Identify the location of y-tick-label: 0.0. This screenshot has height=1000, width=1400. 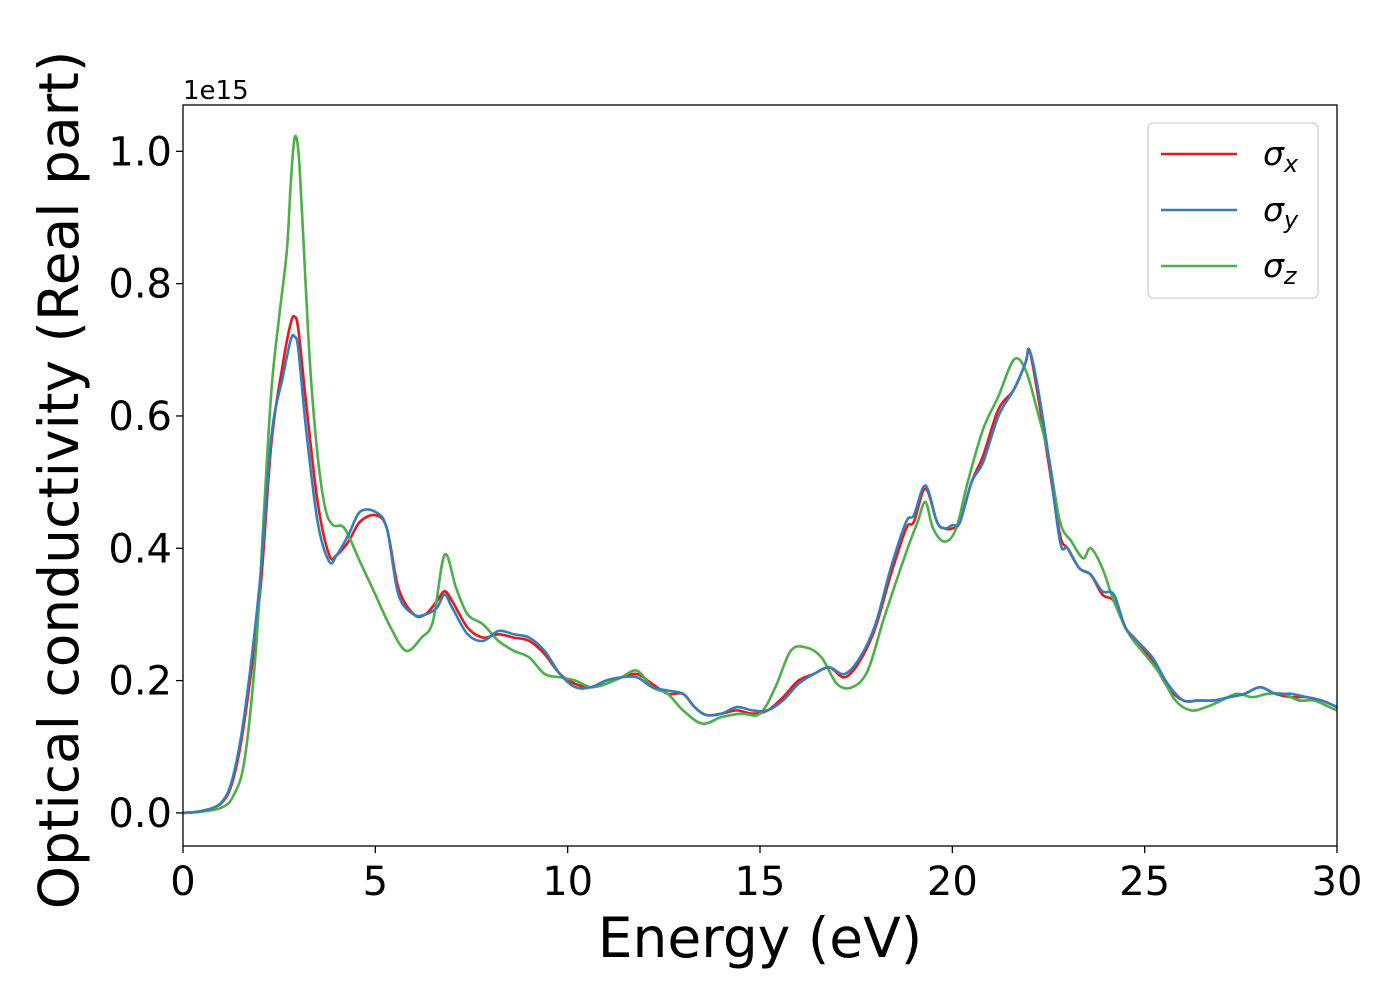
(140, 814).